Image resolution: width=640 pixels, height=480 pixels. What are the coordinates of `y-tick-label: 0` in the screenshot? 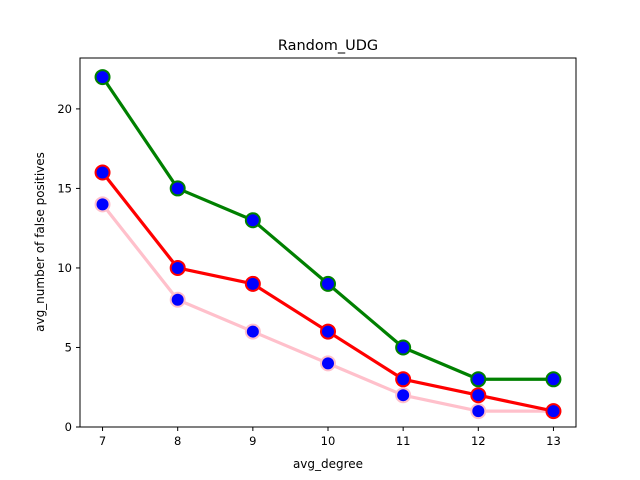 It's located at (68, 427).